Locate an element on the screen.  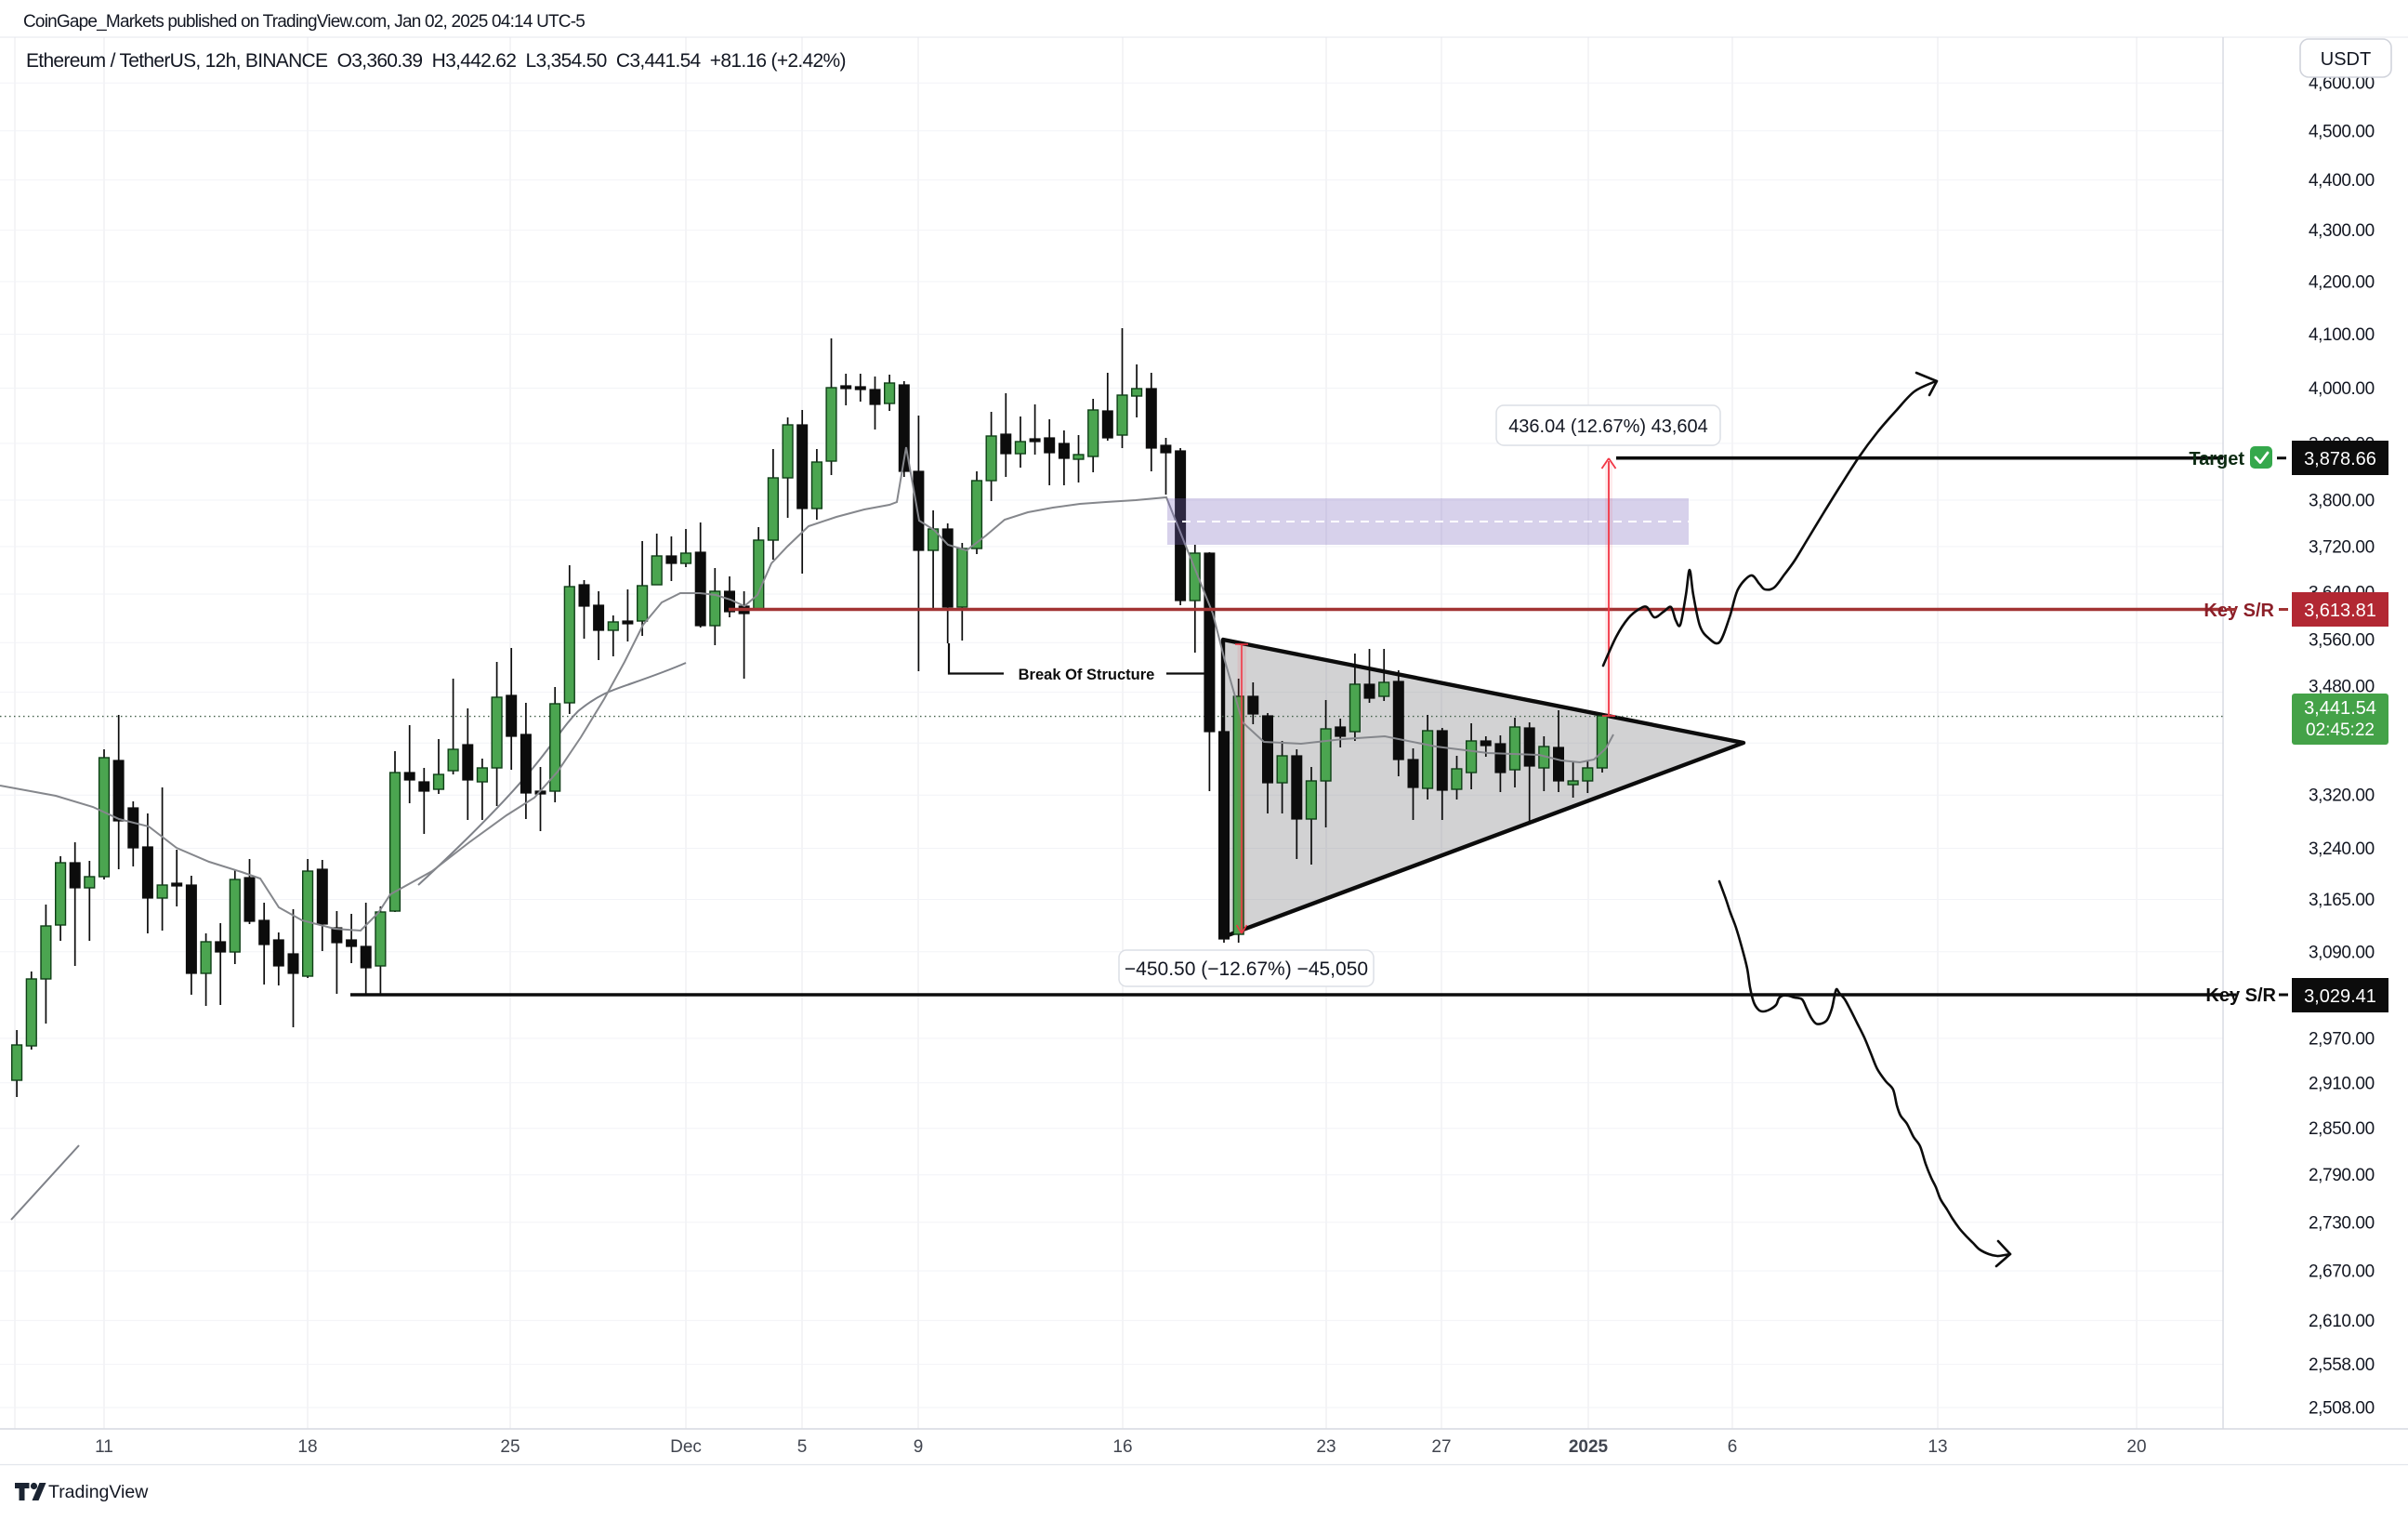
svg-text: 4,200.00 is located at coordinates (2342, 282).